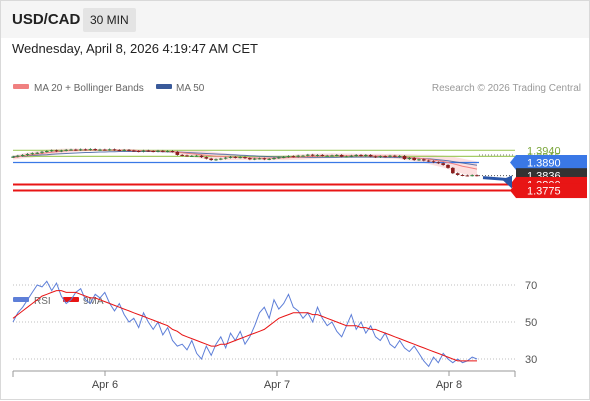 The width and height of the screenshot is (590, 401). Describe the element at coordinates (544, 192) in the screenshot. I see `support-label-5: 1.3775` at that location.